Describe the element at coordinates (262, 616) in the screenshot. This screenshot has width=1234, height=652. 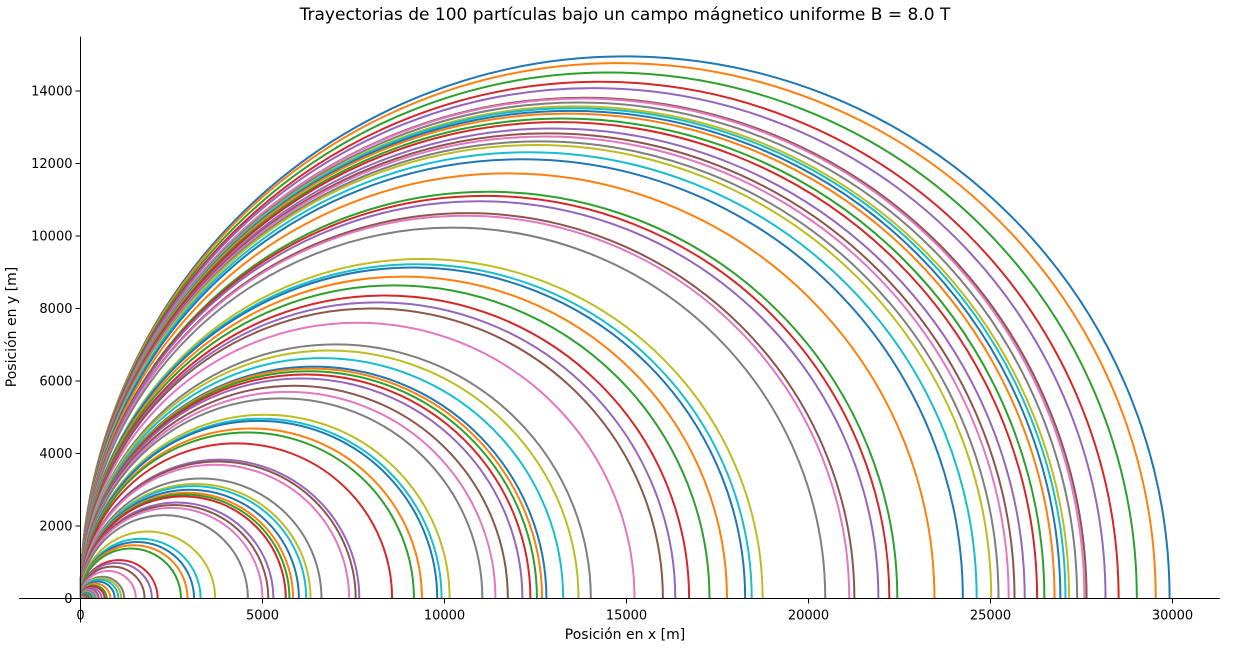
I see `x-tick-label: 5000` at that location.